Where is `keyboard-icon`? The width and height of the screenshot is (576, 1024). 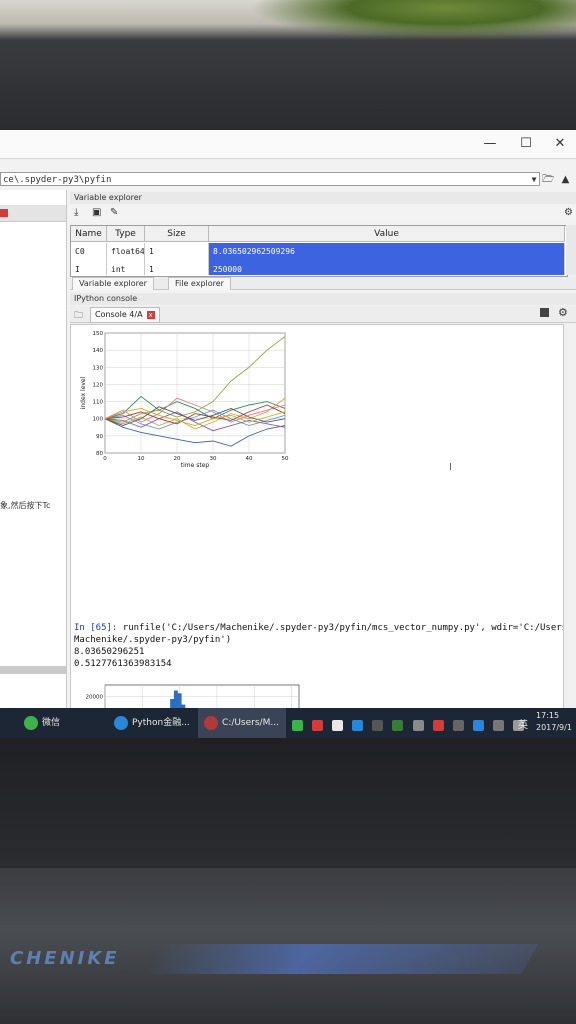
keyboard-icon is located at coordinates (498, 725).